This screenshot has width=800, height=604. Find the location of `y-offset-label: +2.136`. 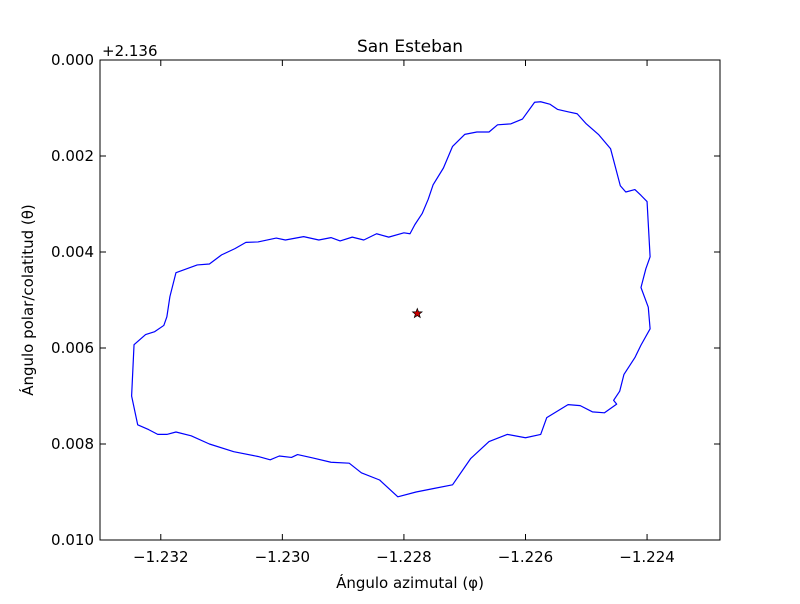

y-offset-label: +2.136 is located at coordinates (130, 51).